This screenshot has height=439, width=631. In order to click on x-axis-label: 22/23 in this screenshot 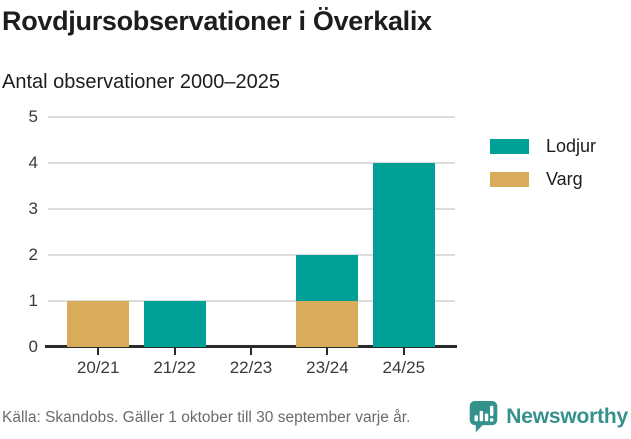, I will do `click(251, 367)`.